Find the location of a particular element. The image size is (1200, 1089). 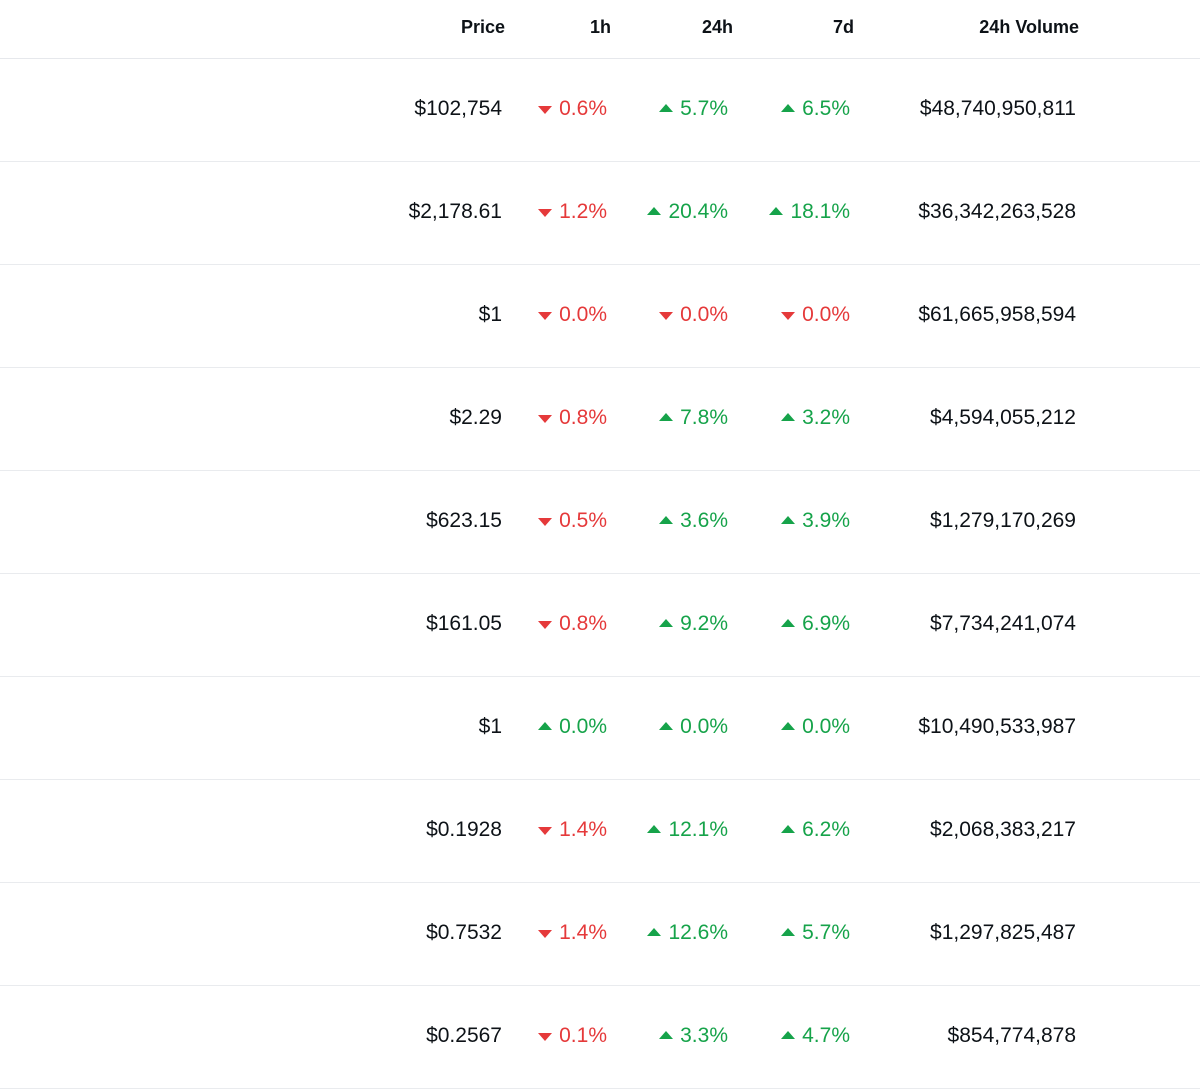

change-24h-cell: 3.3% is located at coordinates (693, 1036).